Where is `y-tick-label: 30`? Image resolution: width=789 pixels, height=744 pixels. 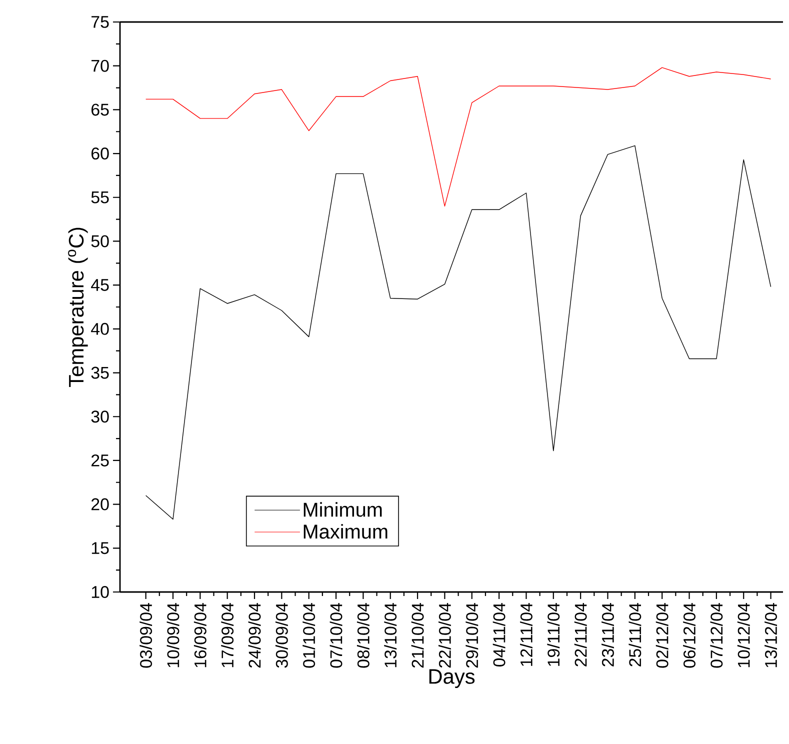 y-tick-label: 30 is located at coordinates (100, 416).